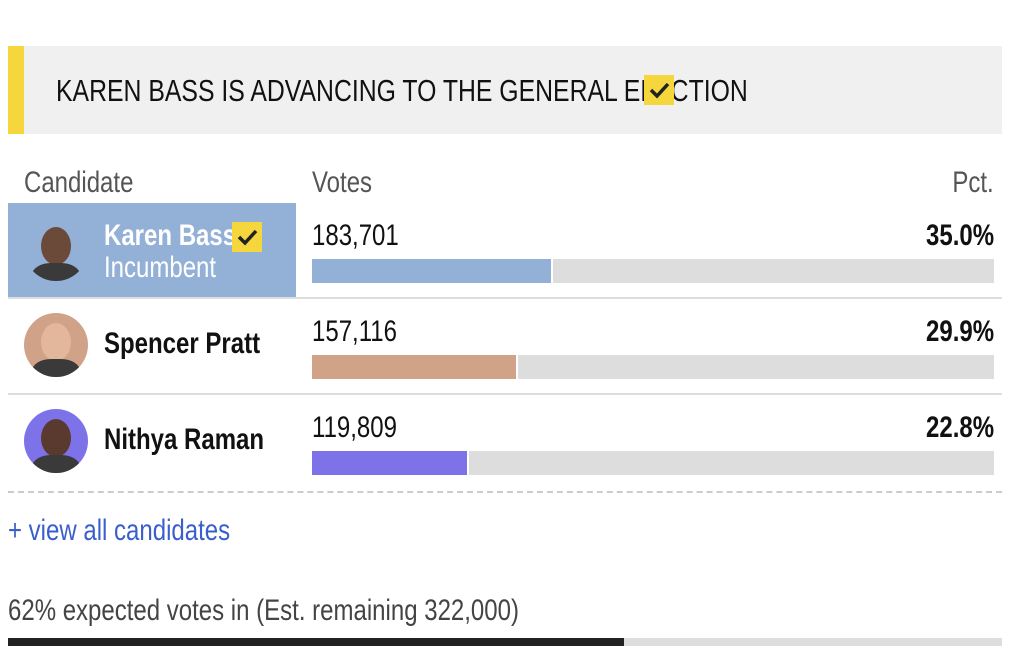 The image size is (1014, 666). I want to click on candidate-name: Nithya Raman, so click(184, 439).